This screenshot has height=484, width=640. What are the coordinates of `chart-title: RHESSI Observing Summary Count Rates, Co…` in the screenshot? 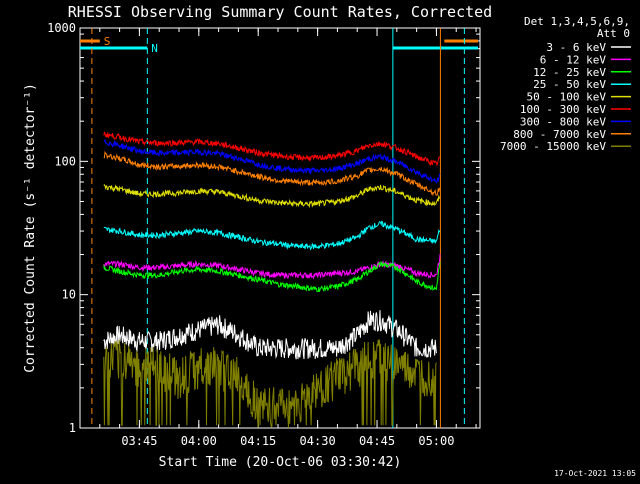 It's located at (280, 12).